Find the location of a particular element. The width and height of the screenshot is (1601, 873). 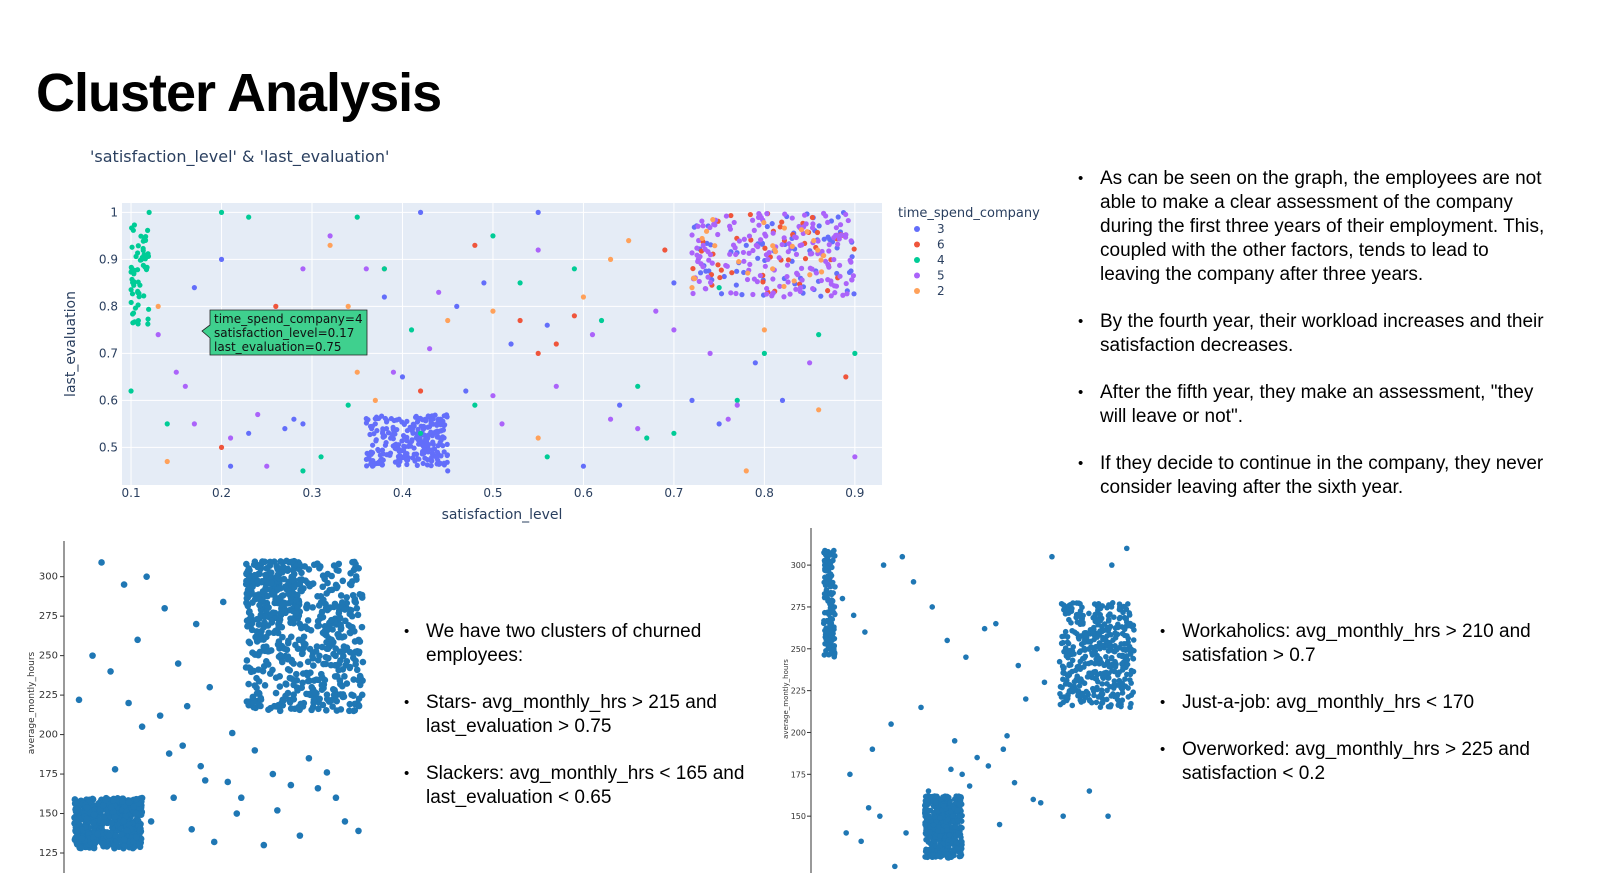

legend-label: 2 is located at coordinates (941, 291).